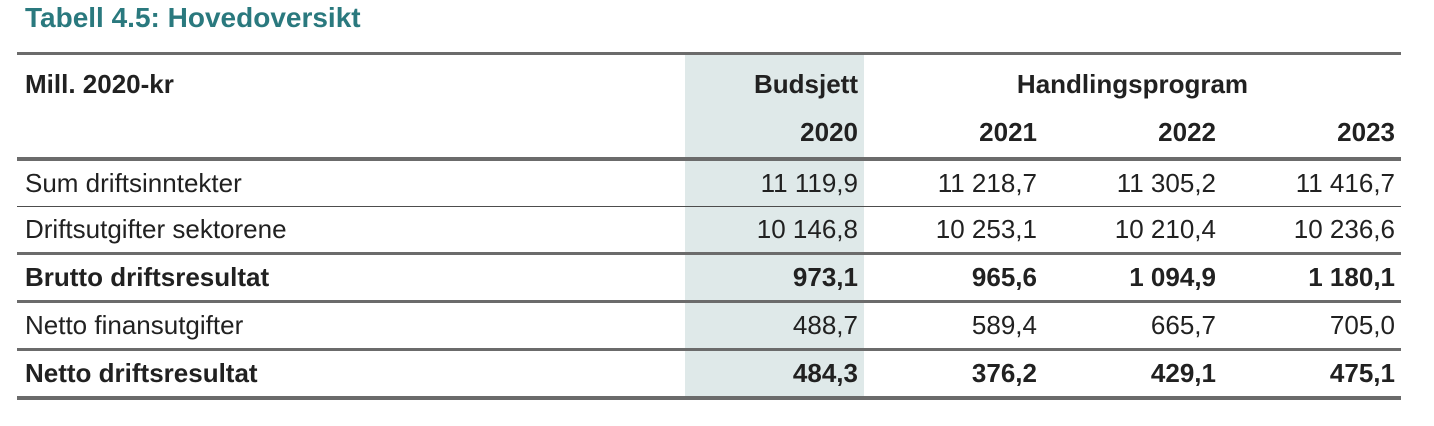 This screenshot has height=426, width=1434. Describe the element at coordinates (774, 374) in the screenshot. I see `value-cell: 484,3` at that location.